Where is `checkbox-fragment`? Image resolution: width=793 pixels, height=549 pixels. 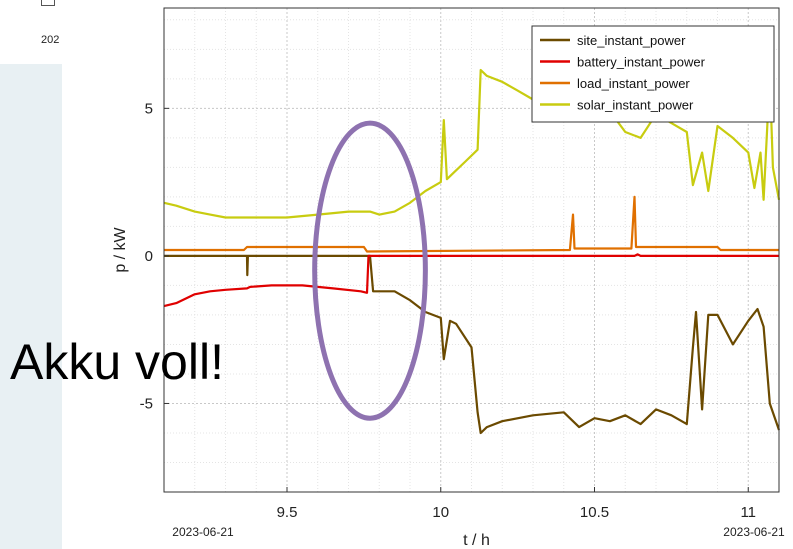 checkbox-fragment is located at coordinates (48, 3).